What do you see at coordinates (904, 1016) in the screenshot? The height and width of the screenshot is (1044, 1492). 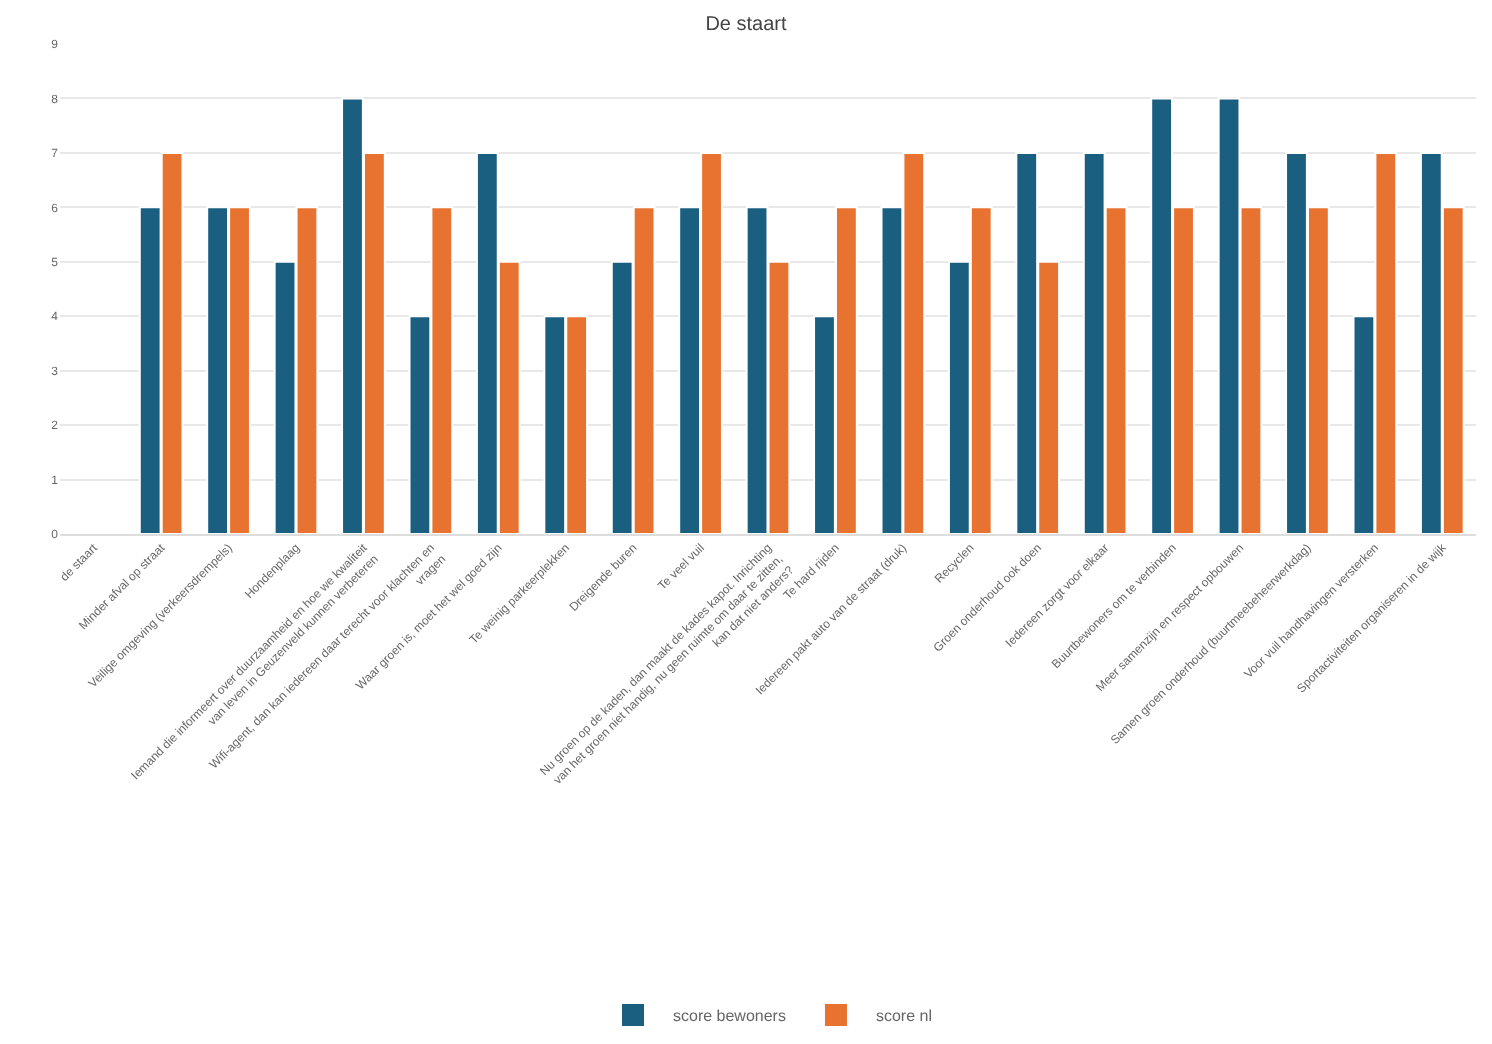 I see `legend-label: score nl` at bounding box center [904, 1016].